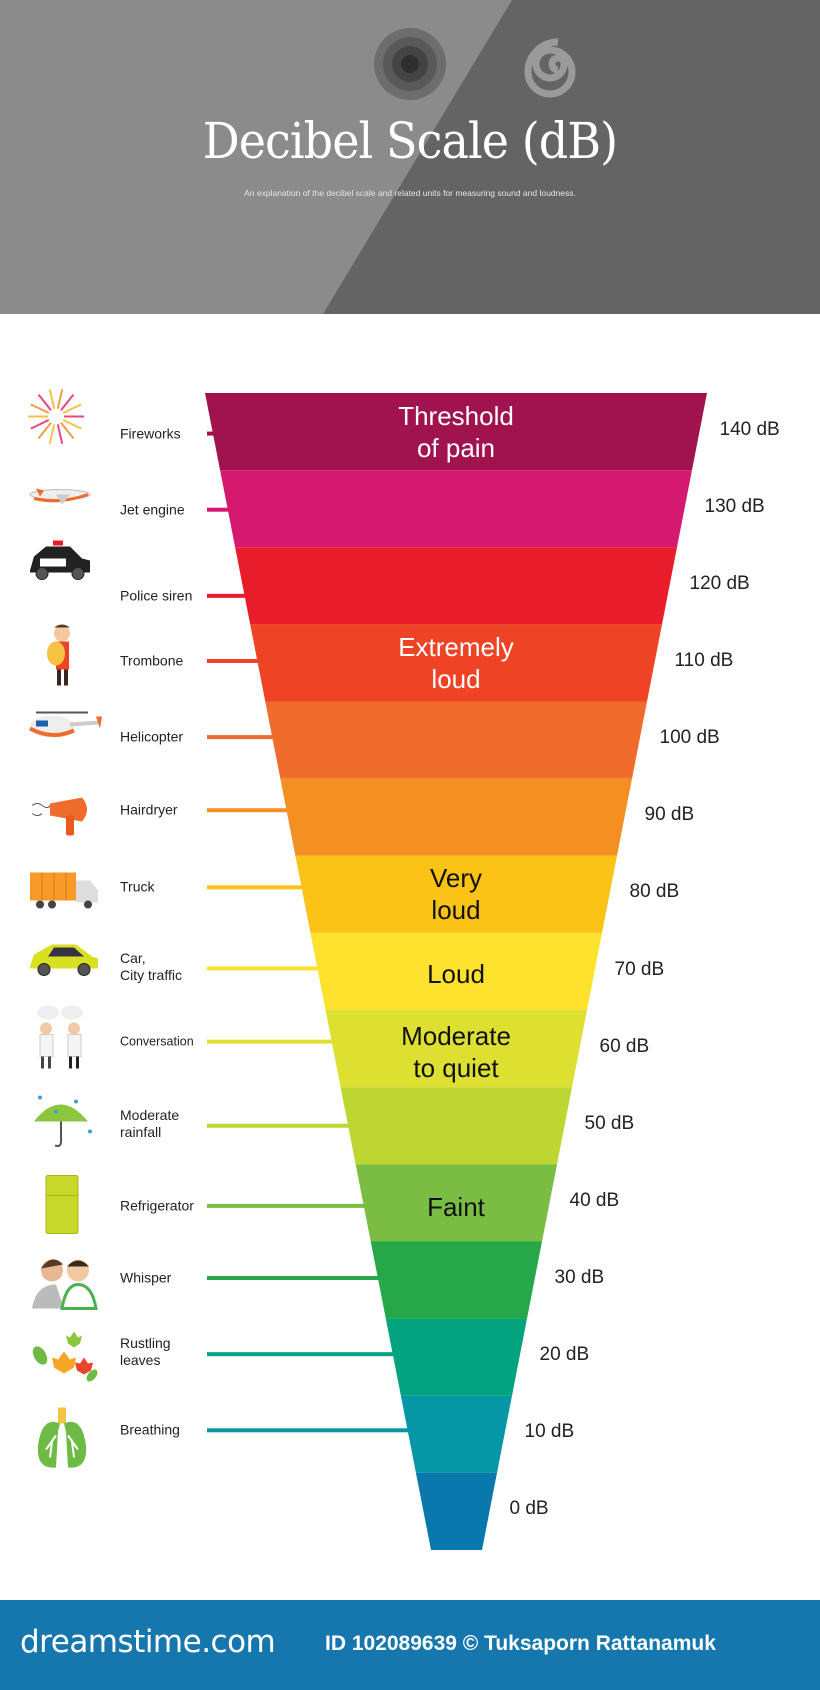 The height and width of the screenshot is (1690, 820). Describe the element at coordinates (65, 964) in the screenshot. I see `car-icon` at that location.